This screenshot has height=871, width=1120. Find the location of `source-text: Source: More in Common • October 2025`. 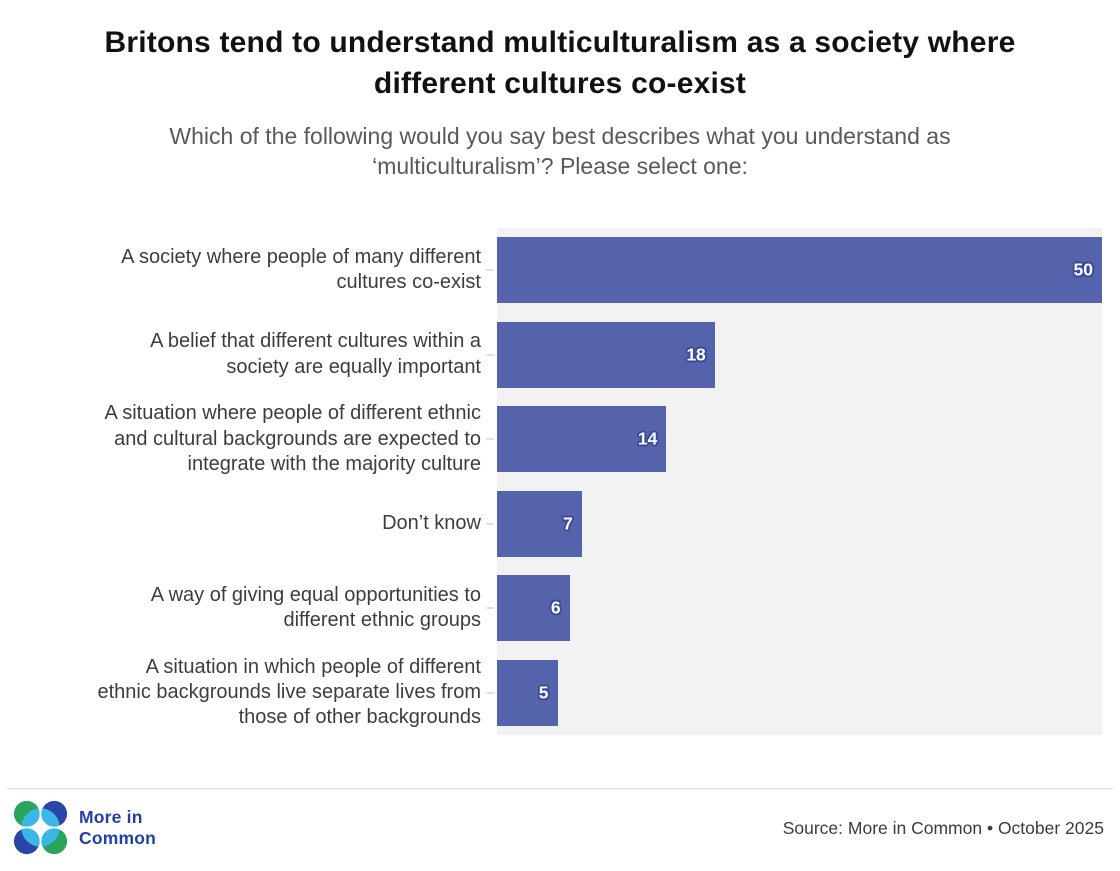

source-text: Source: More in Common • October 2025 is located at coordinates (943, 828).